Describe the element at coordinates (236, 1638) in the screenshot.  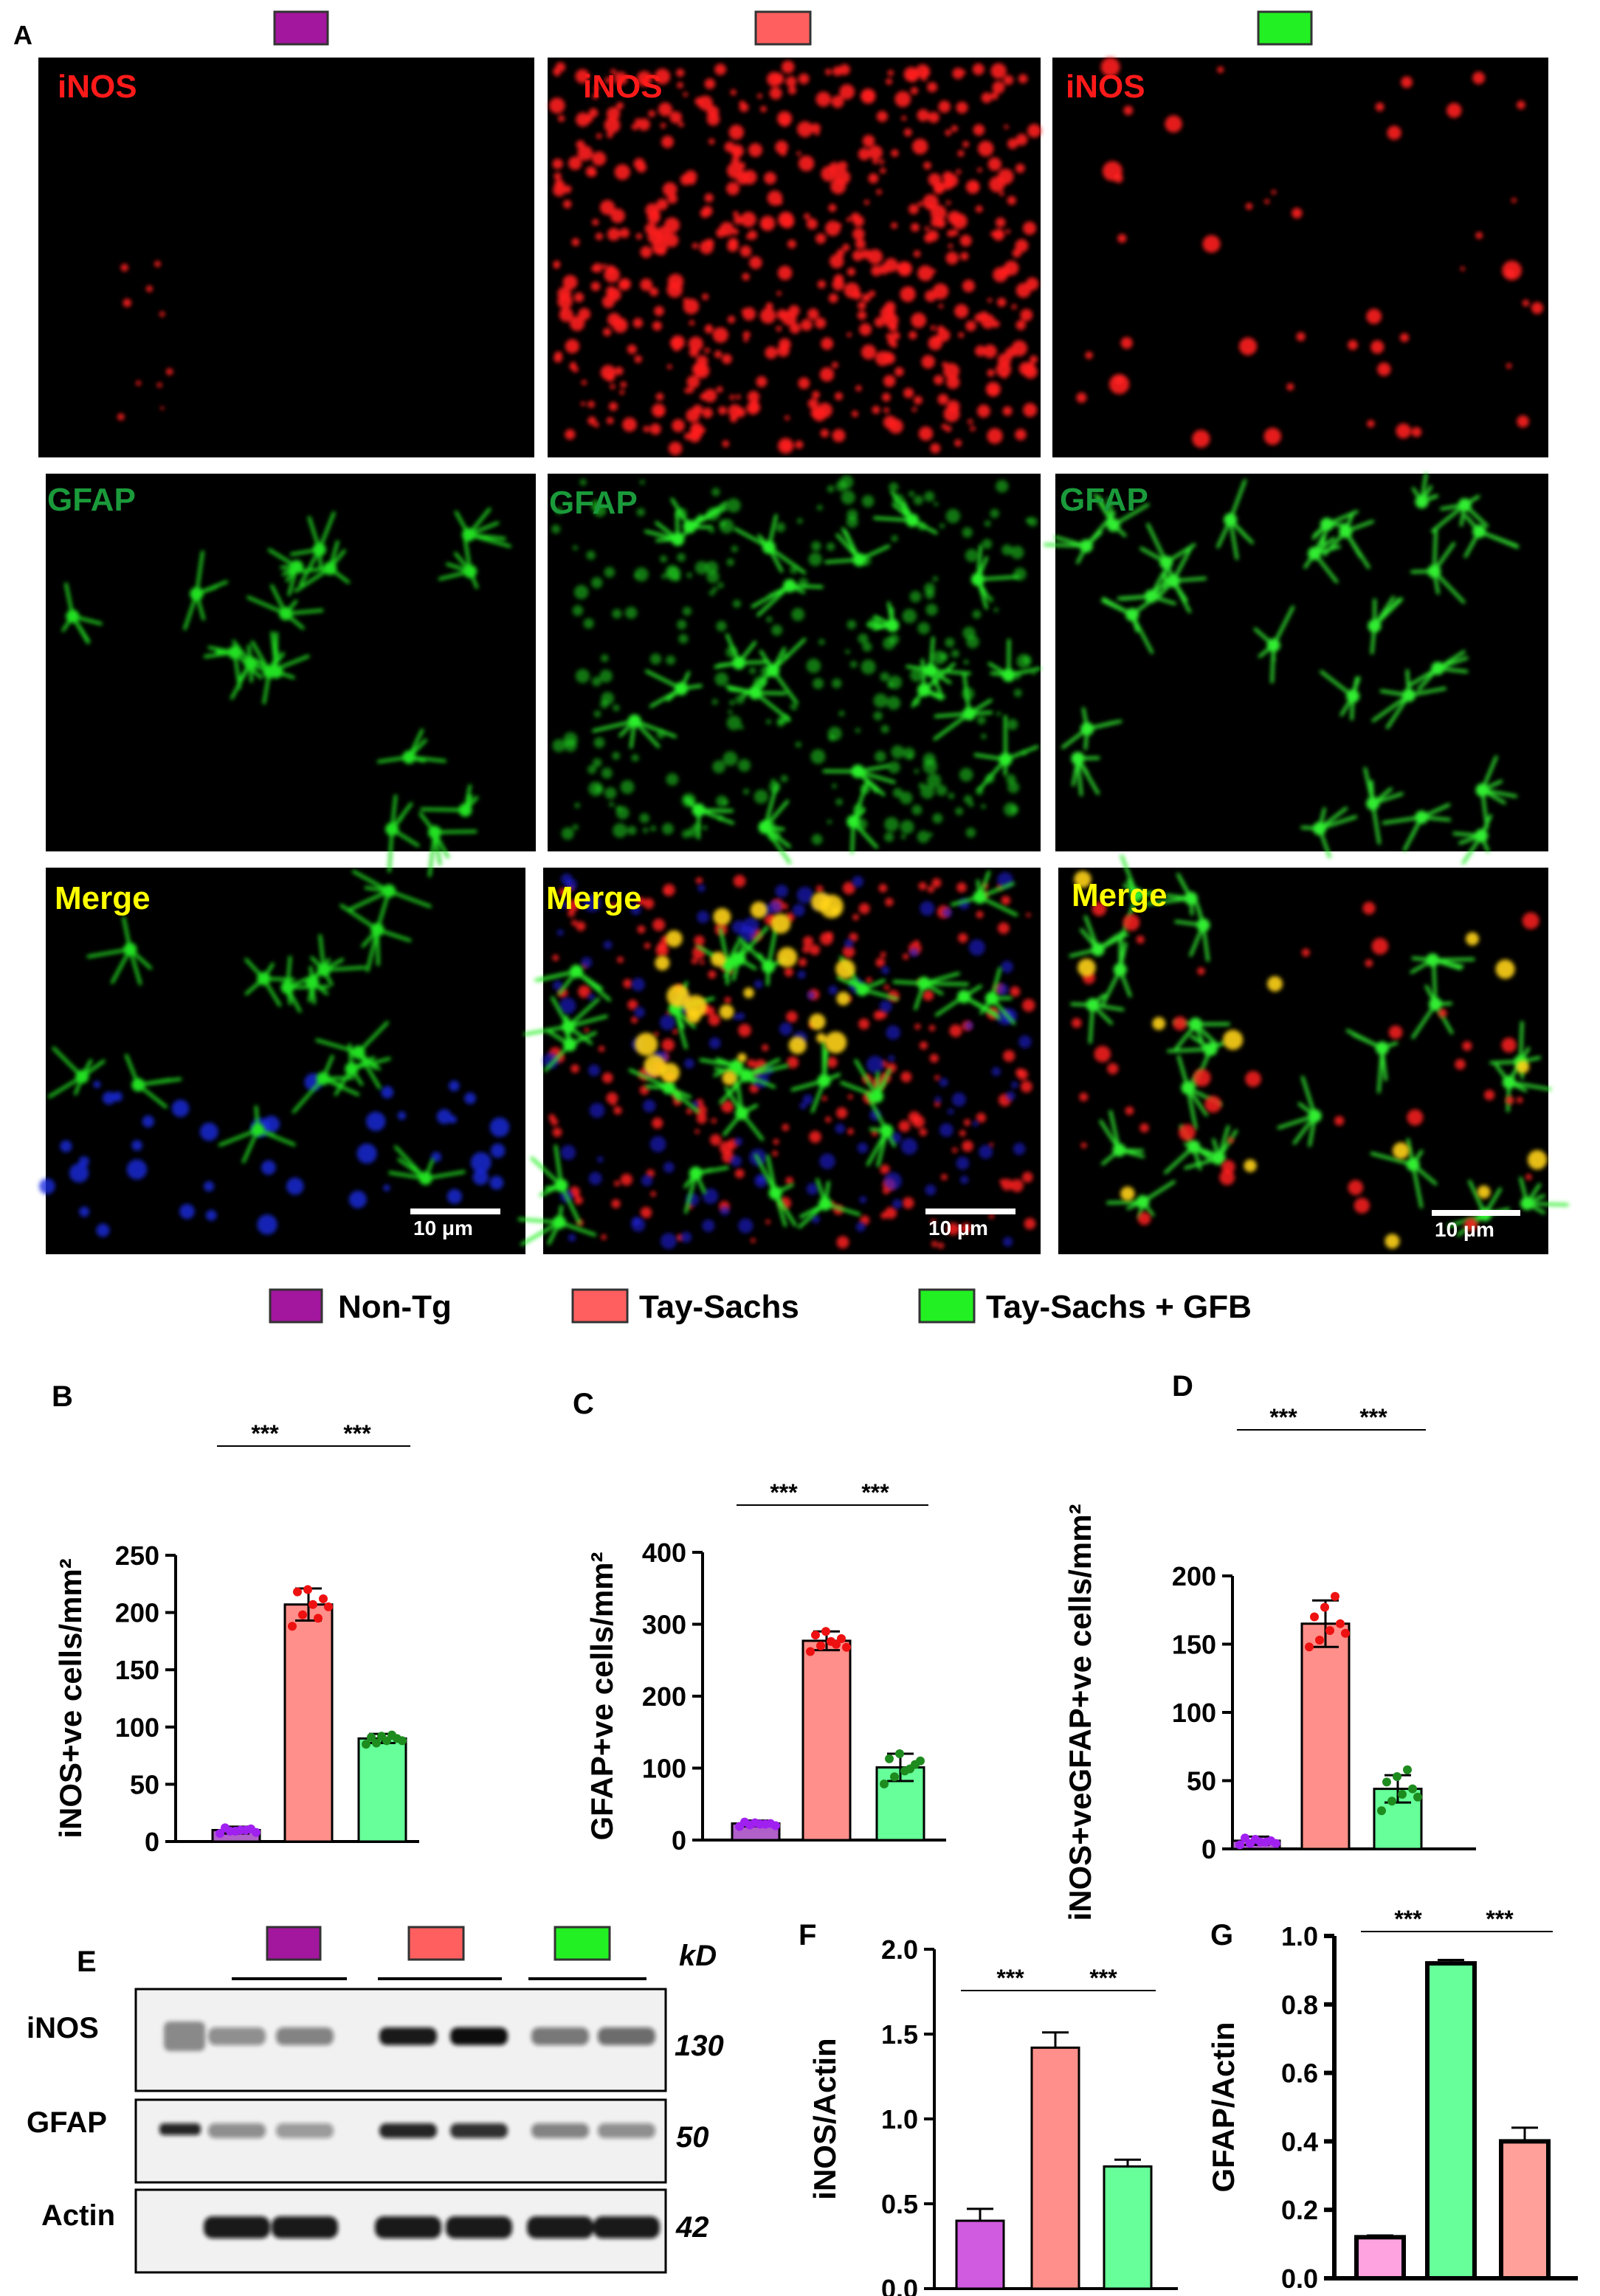
I see `chart-b: 0 50 100 150 200 250 iNOS+ve cells/mm² *** ***` at that location.